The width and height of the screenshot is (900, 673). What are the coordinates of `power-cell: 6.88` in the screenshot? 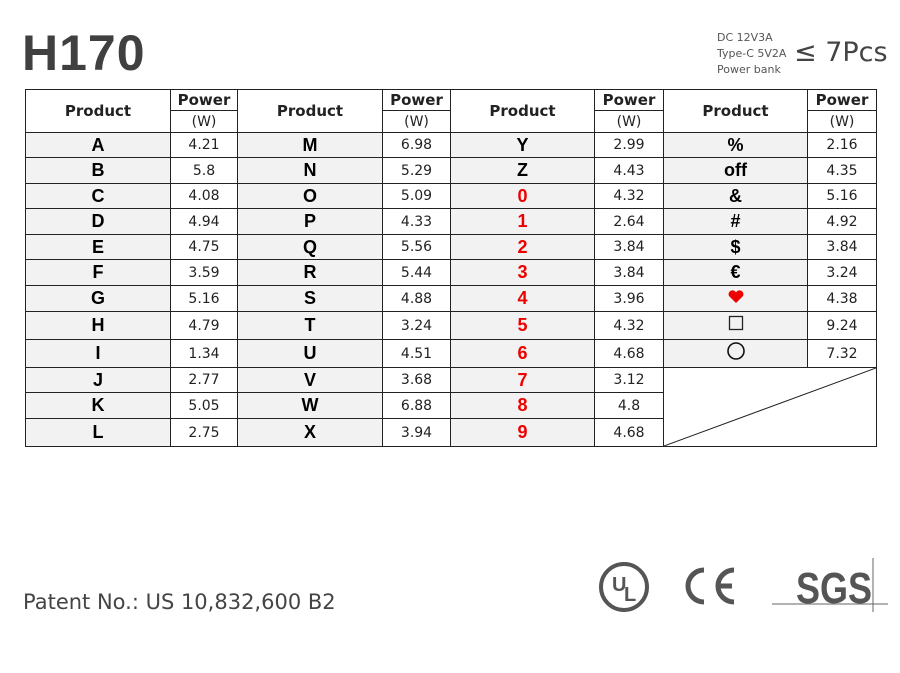 It's located at (416, 405).